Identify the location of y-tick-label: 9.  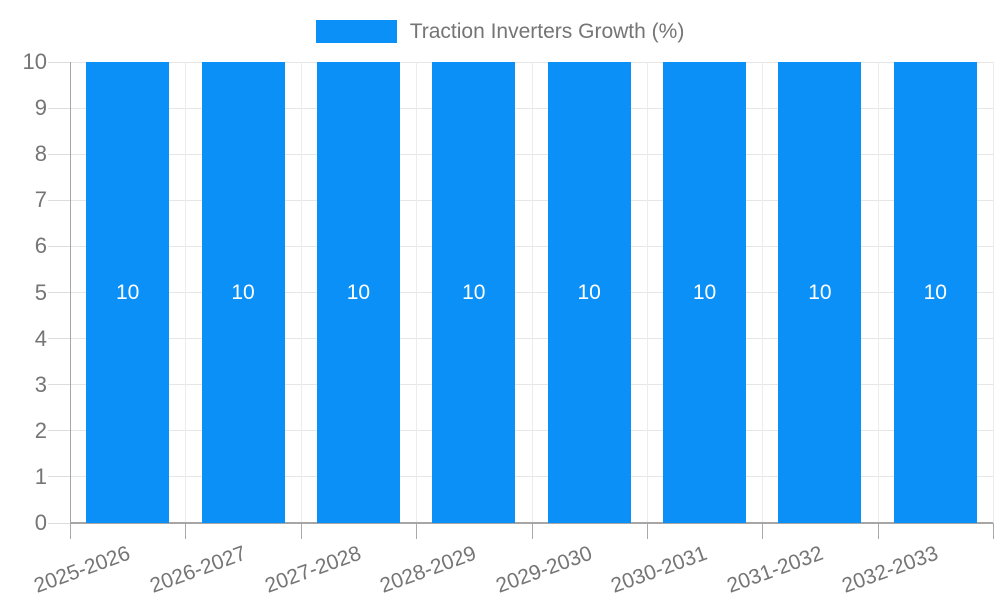
(40, 108).